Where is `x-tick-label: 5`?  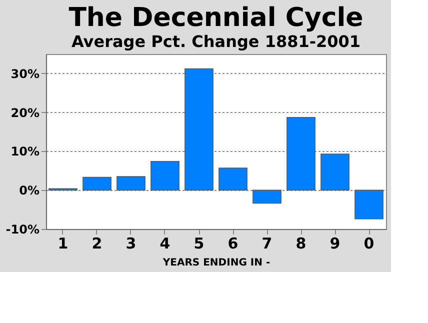
x-tick-label: 5 is located at coordinates (199, 243).